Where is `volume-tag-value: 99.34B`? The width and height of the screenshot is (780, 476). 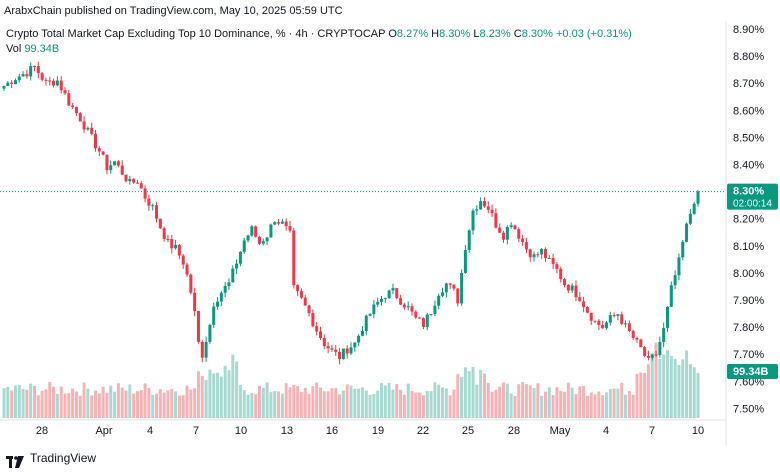
volume-tag-value: 99.34B is located at coordinates (751, 372).